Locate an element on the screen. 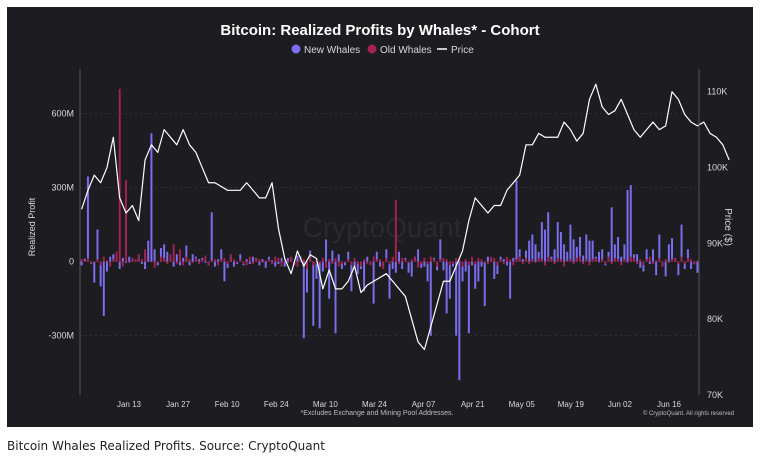 This screenshot has height=466, width=760. x-tick-label: Feb 10 is located at coordinates (227, 404).